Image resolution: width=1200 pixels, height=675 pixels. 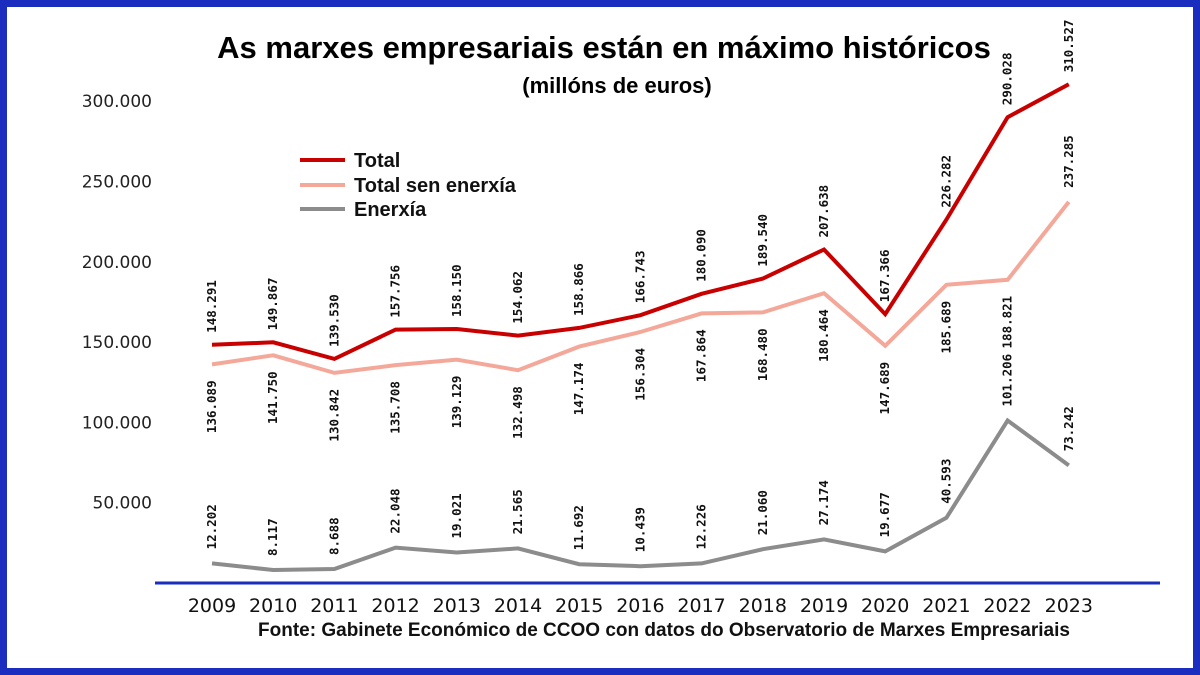 What do you see at coordinates (701, 606) in the screenshot?
I see `x-tick-label: 2017` at bounding box center [701, 606].